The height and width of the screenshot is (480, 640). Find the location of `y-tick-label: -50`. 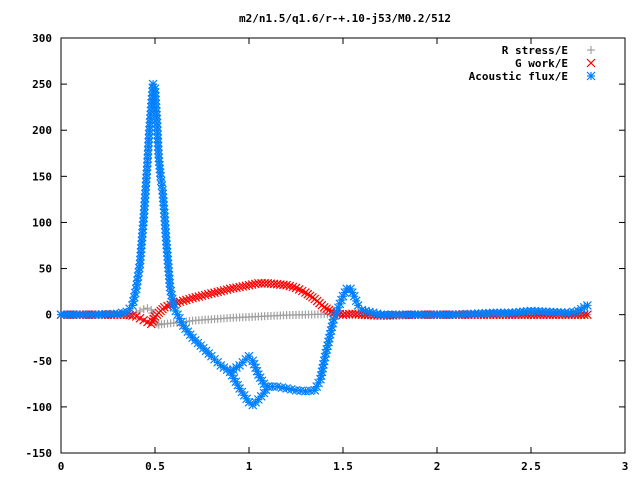

y-tick-label: -50 is located at coordinates (42, 361).